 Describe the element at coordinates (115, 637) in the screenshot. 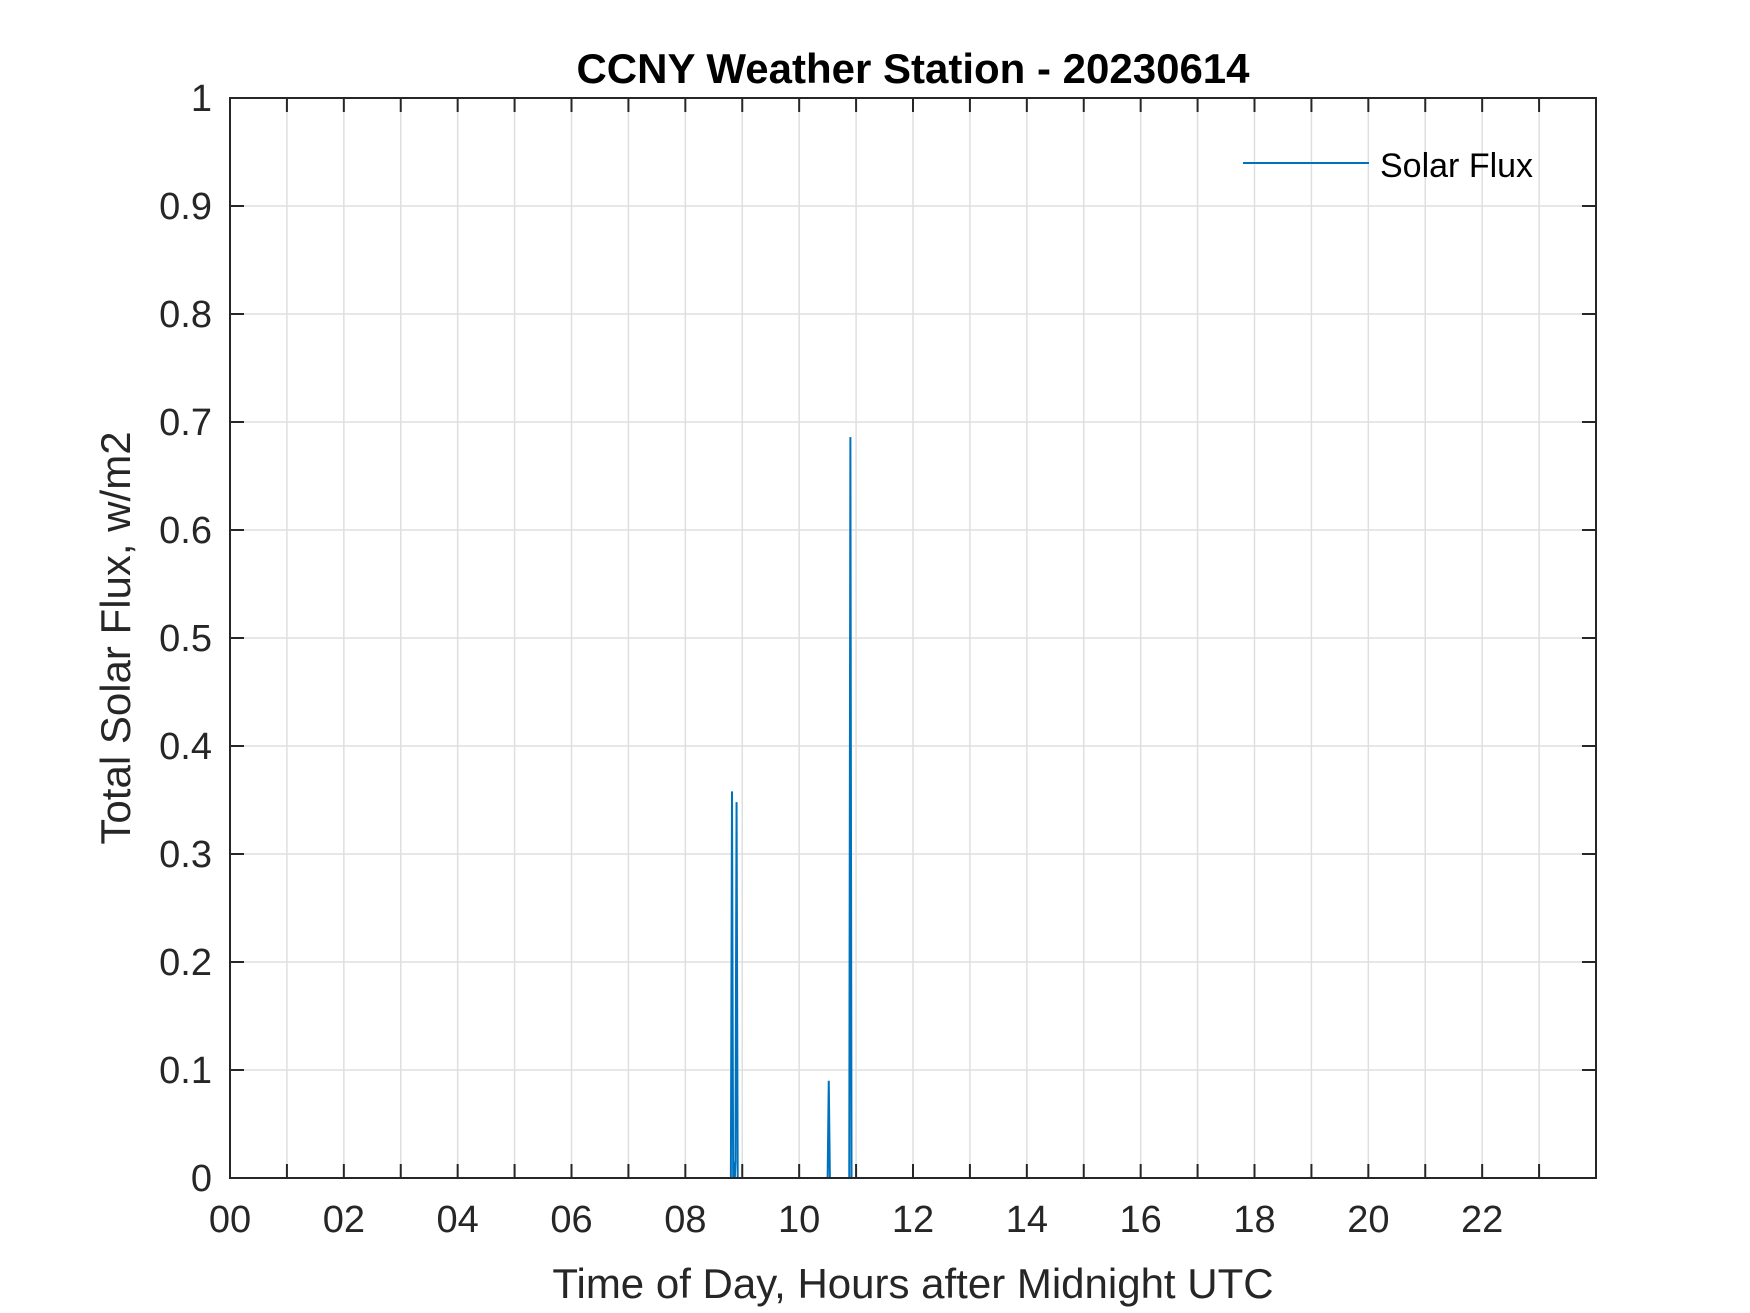

I see `y-axis-label: Total Solar Flux, w/m2` at that location.